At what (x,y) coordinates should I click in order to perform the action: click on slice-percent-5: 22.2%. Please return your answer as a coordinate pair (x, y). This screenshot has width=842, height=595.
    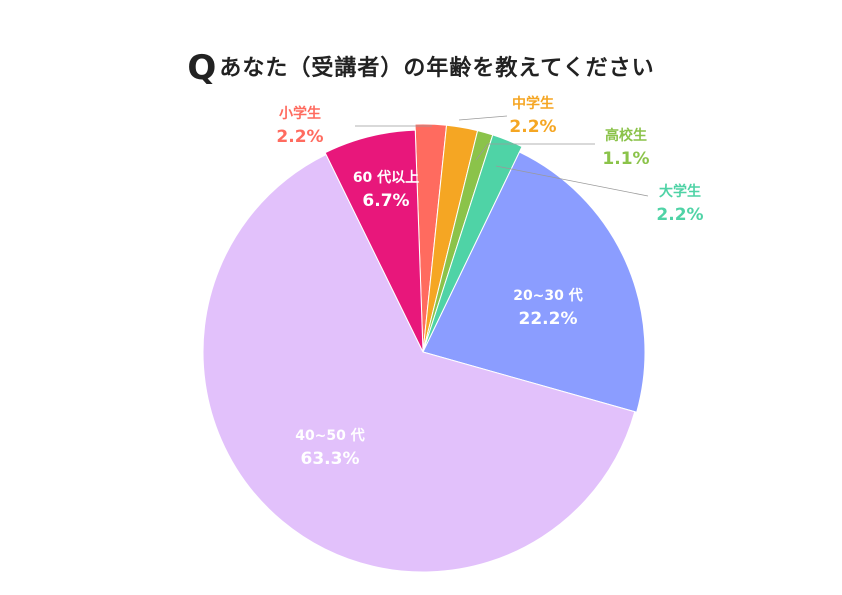
    Looking at the image, I should click on (548, 319).